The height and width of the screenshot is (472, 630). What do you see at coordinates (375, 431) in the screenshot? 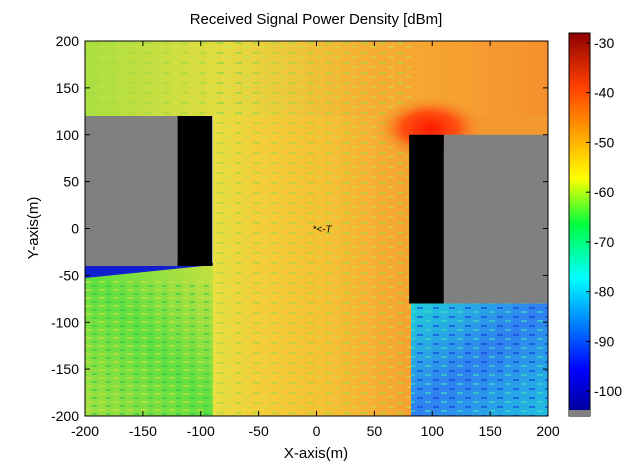
I see `x-tick-label: 50` at bounding box center [375, 431].